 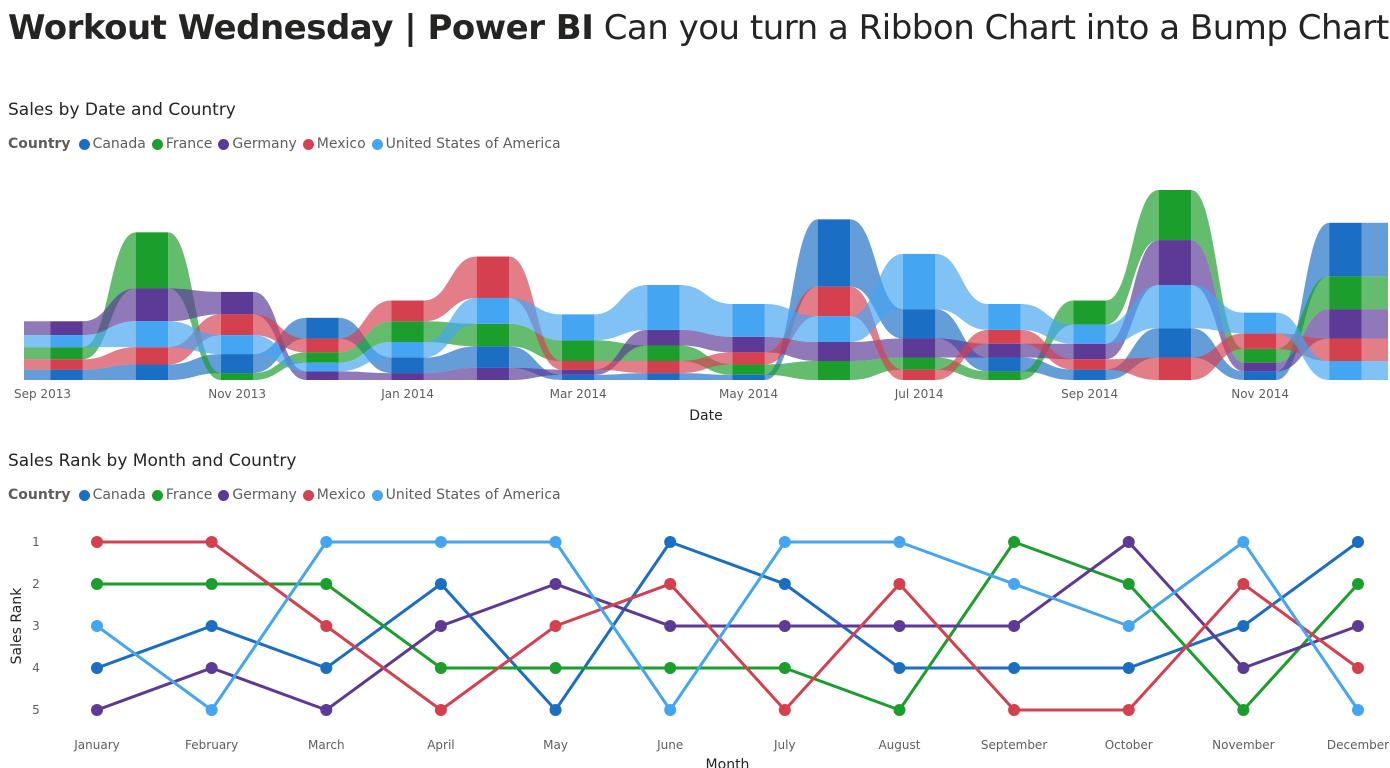 I want to click on ribbon-legend-item-germany: Germany, so click(x=257, y=144).